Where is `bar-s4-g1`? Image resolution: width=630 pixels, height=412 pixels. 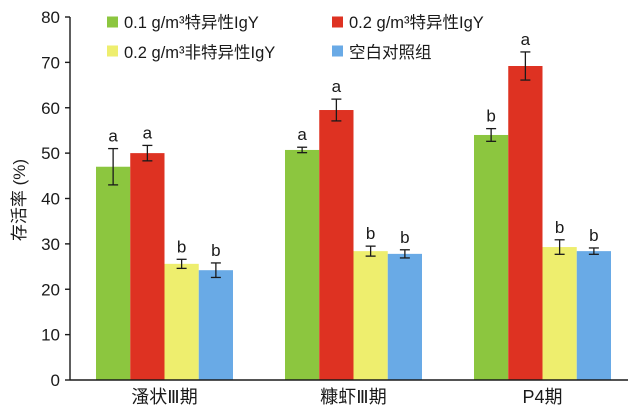
bar-s4-g1 is located at coordinates (215, 325).